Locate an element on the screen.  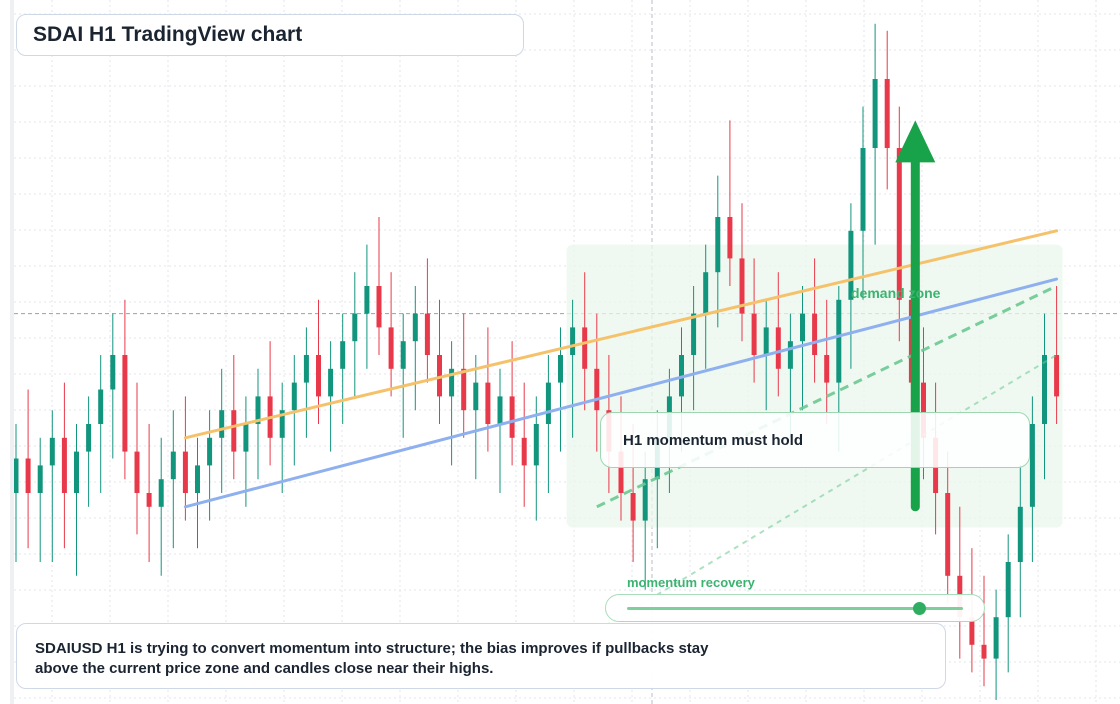
arrow-head is located at coordinates (915, 141).